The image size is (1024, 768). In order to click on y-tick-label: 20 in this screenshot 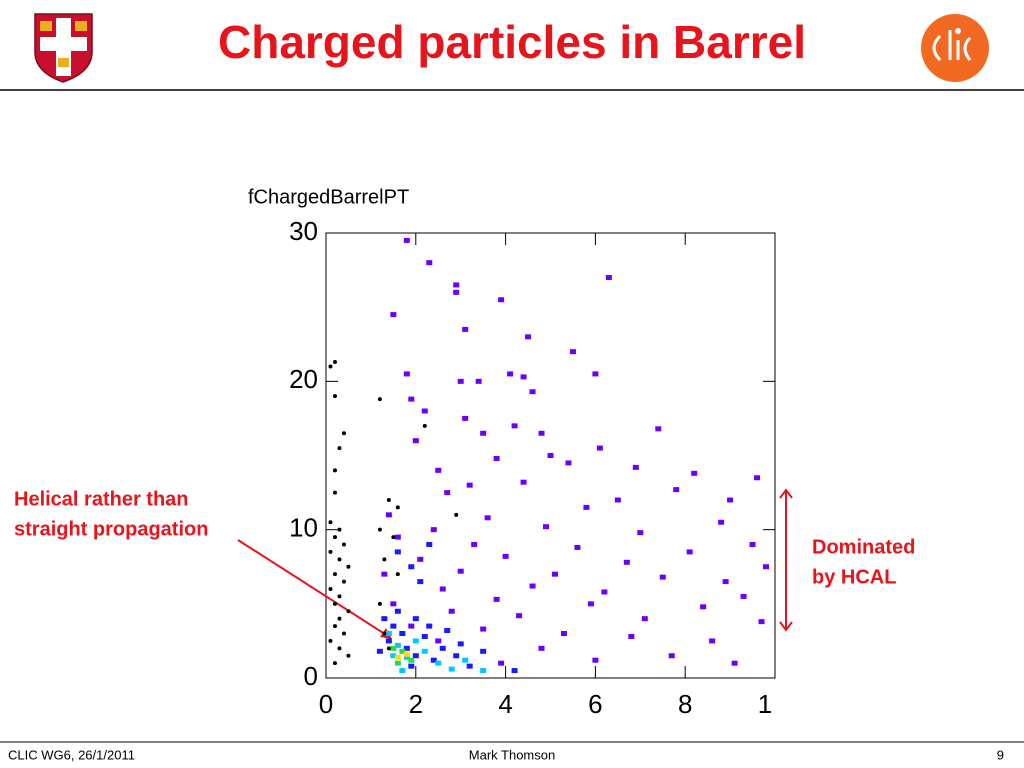, I will do `click(303, 379)`.